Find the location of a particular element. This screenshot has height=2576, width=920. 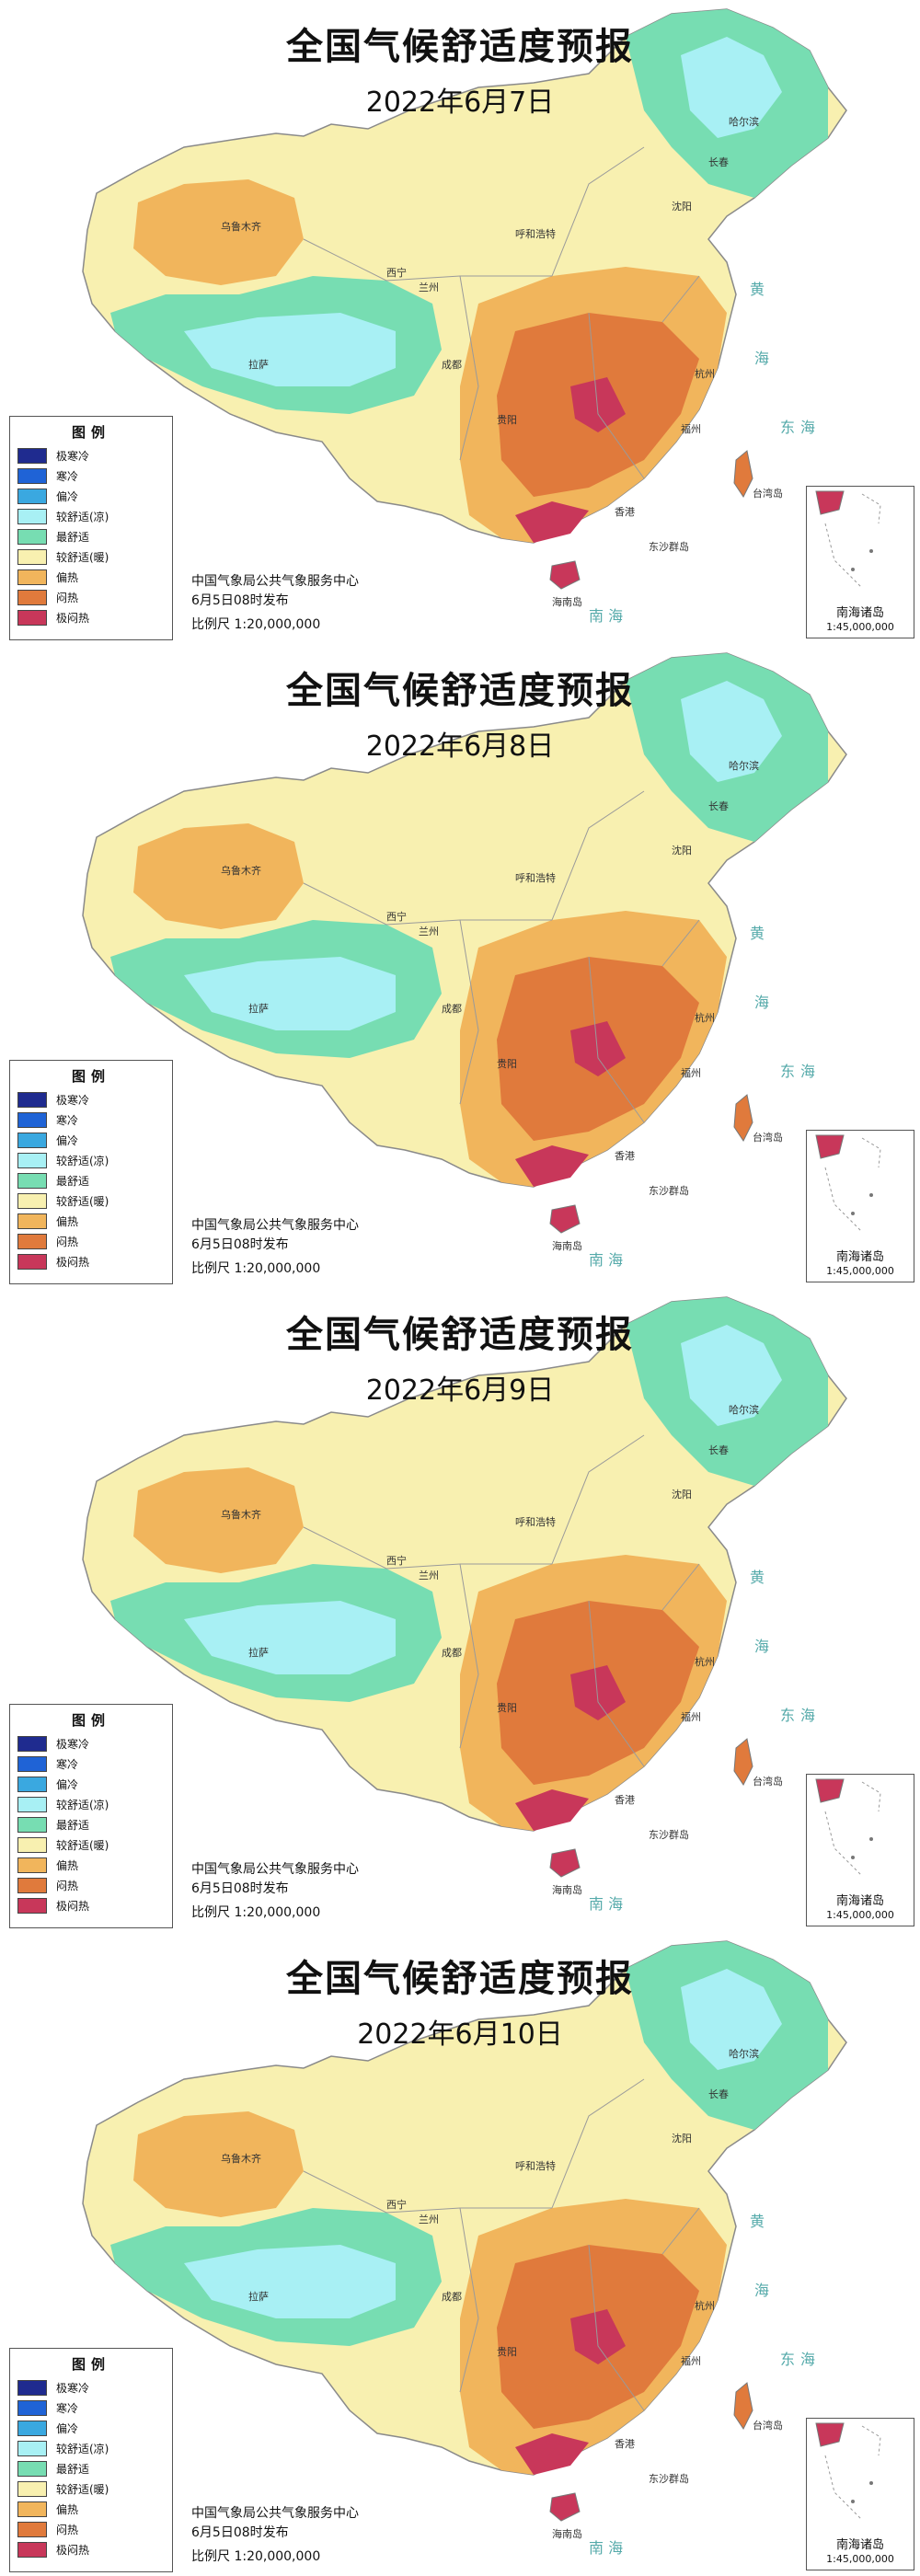

legend-label: 寒冷 is located at coordinates (67, 1764).